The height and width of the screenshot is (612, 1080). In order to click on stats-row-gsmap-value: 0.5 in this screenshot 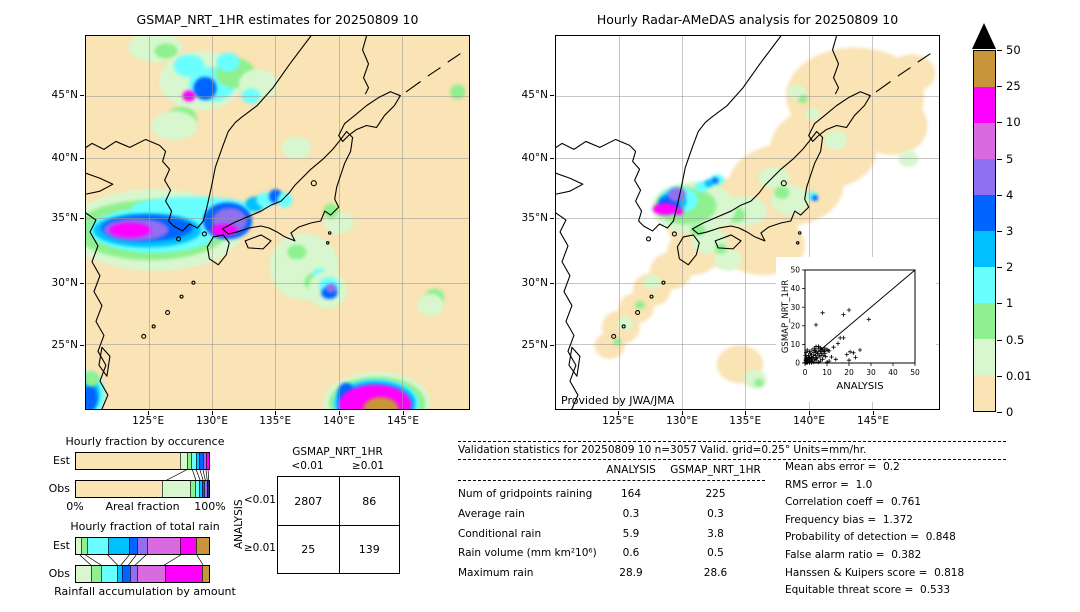, I will do `click(715, 553)`.